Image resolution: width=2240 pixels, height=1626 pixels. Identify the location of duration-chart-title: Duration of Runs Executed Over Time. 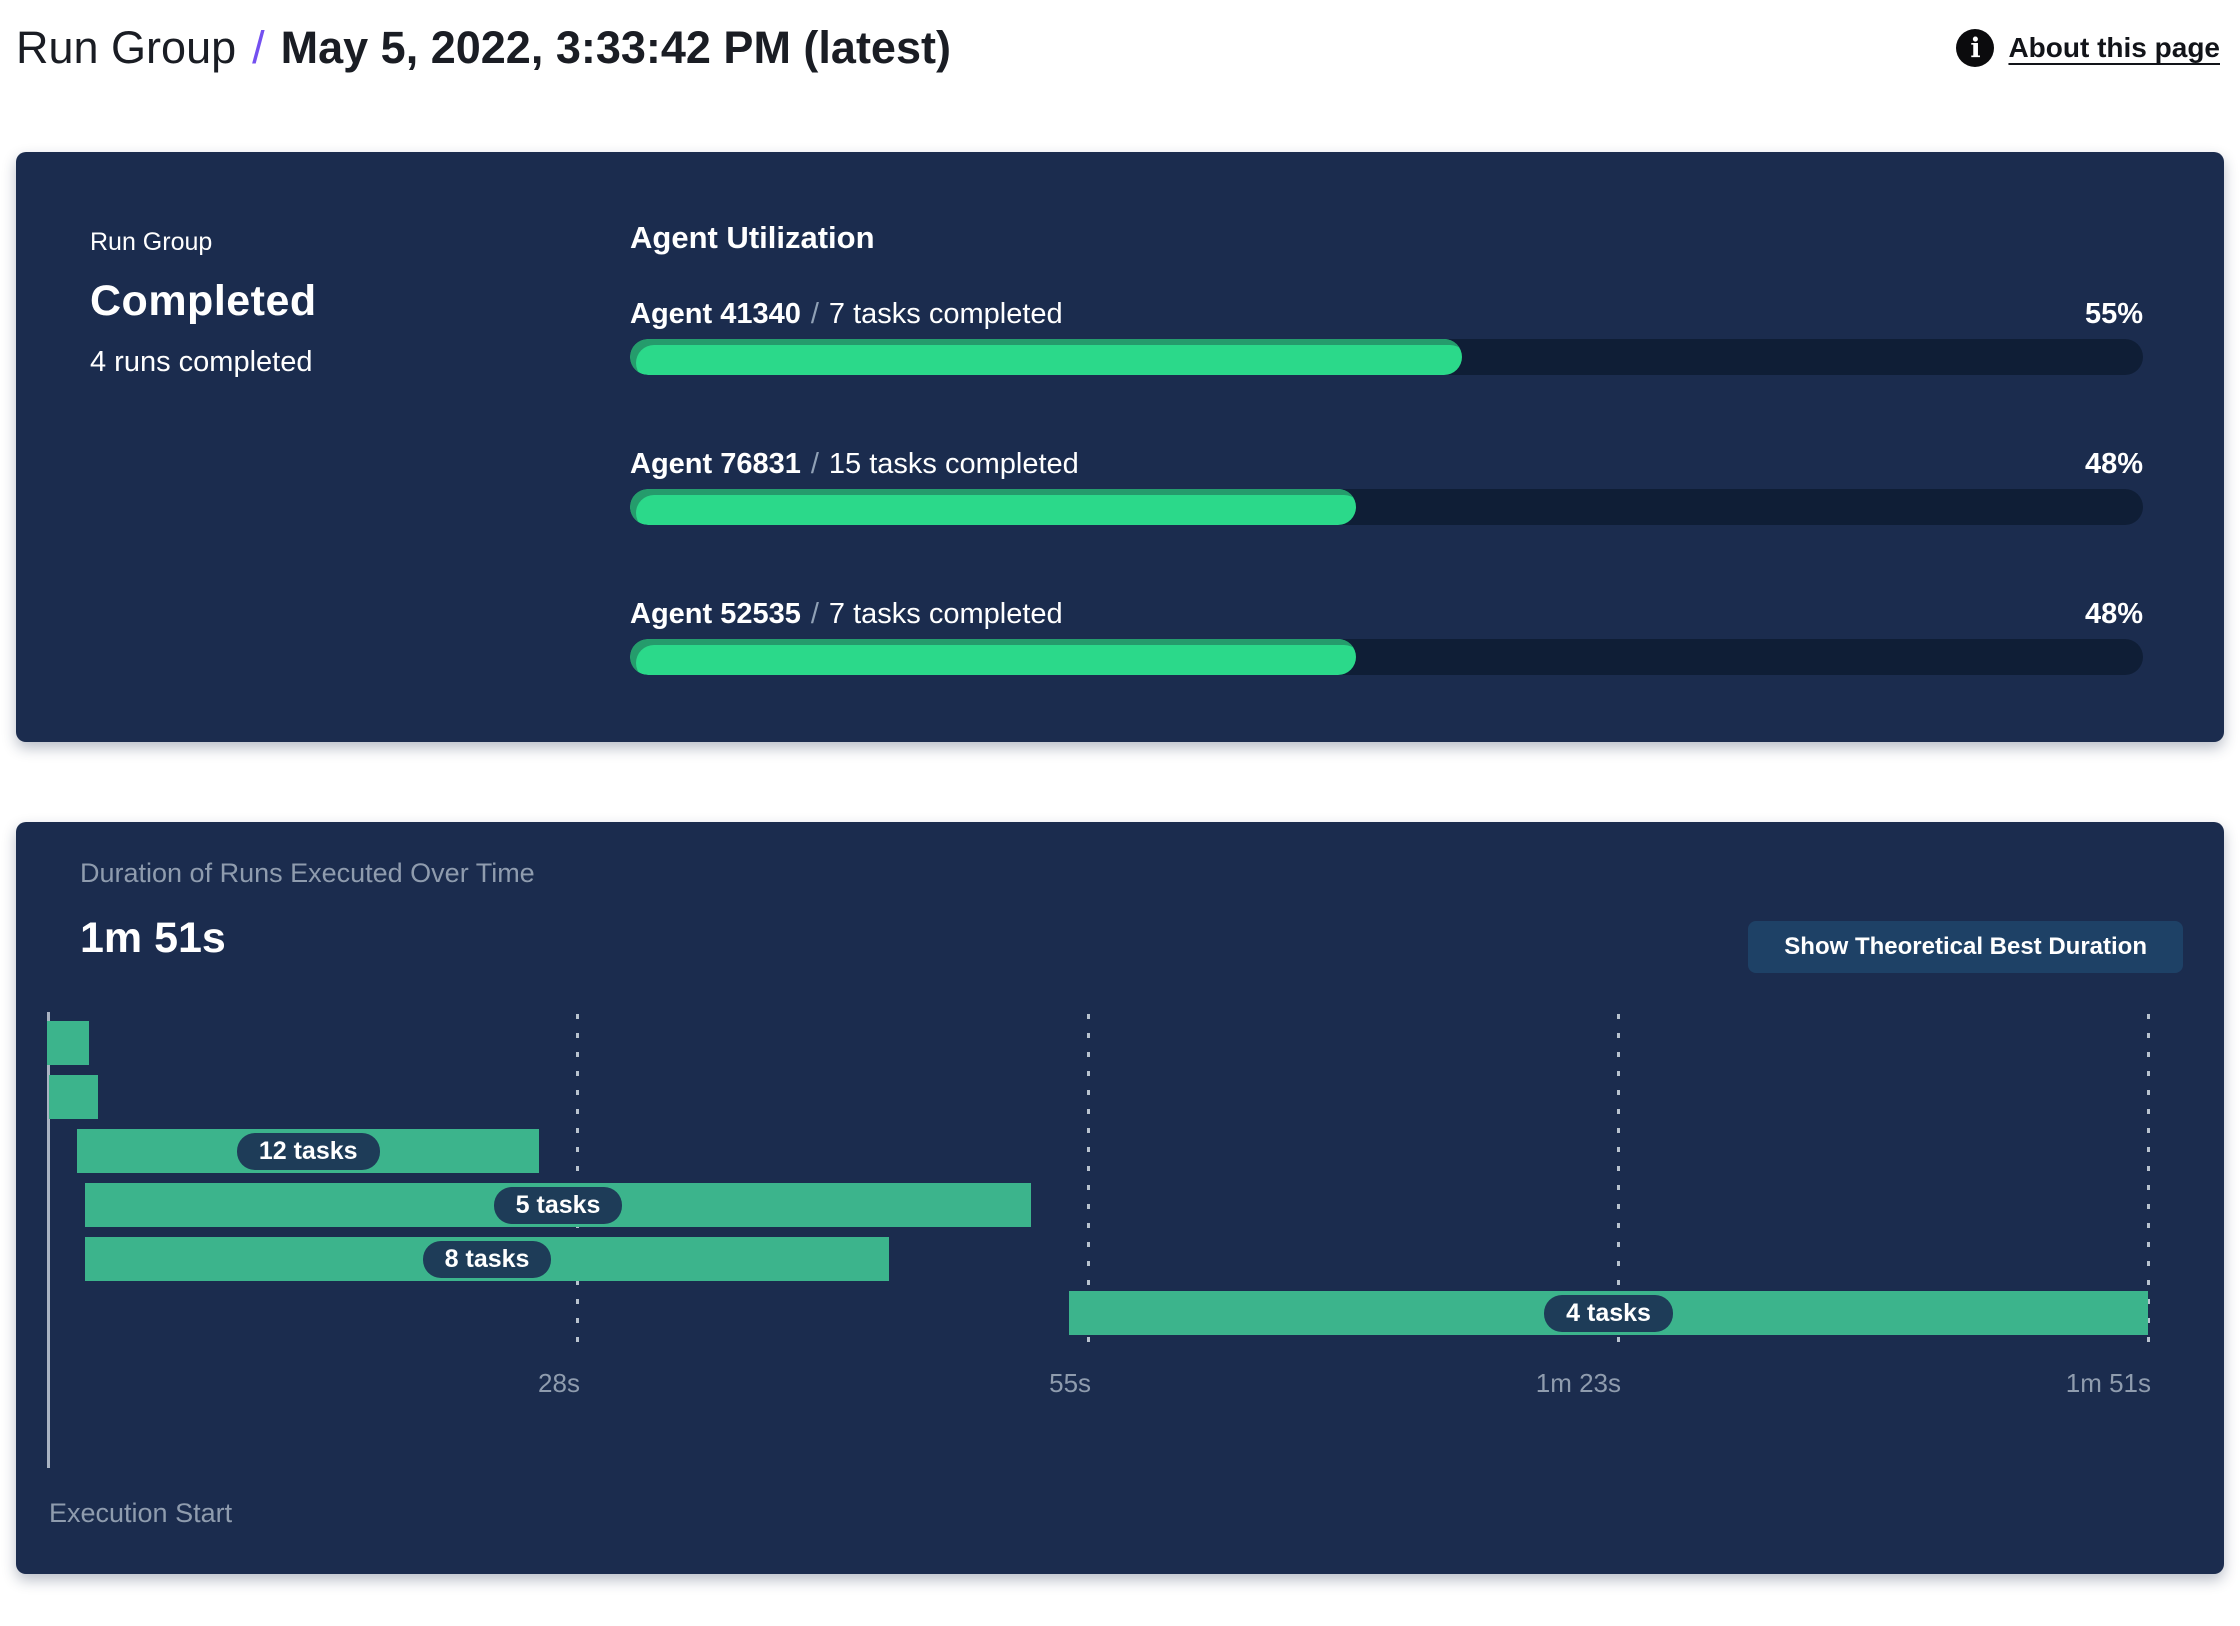
(307, 873).